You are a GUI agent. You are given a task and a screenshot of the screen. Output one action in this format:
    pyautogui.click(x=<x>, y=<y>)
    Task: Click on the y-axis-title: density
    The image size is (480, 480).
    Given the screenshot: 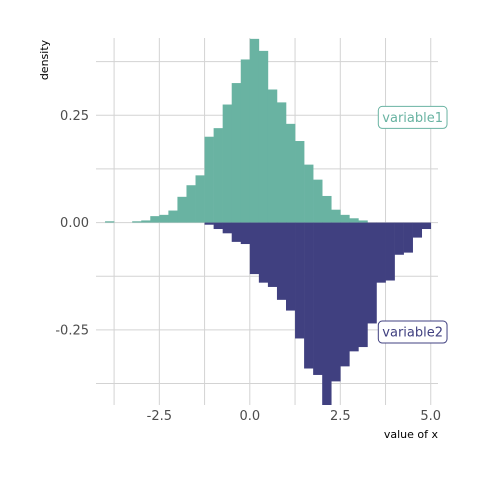 What is the action you would take?
    pyautogui.click(x=44, y=59)
    